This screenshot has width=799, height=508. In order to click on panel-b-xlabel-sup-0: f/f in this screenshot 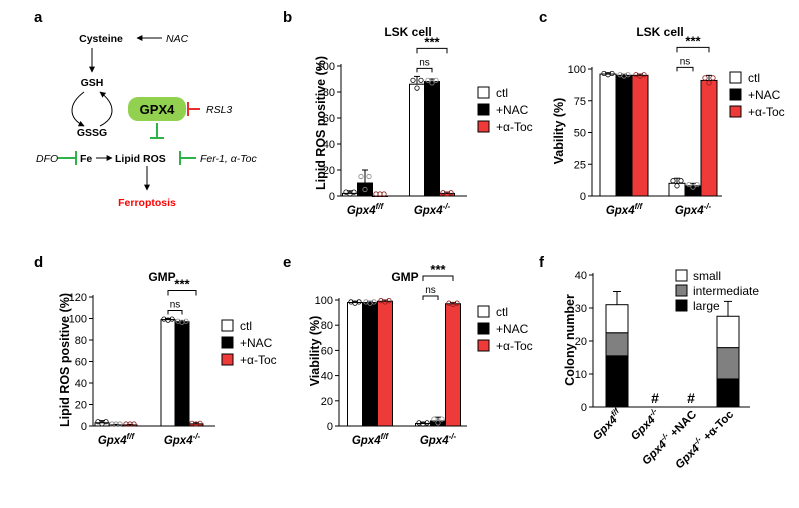, I will do `click(380, 206)`.